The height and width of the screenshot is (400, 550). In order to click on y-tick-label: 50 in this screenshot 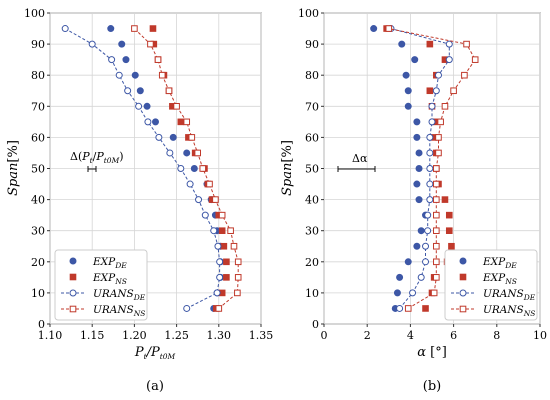, I will do `click(312, 169)`.